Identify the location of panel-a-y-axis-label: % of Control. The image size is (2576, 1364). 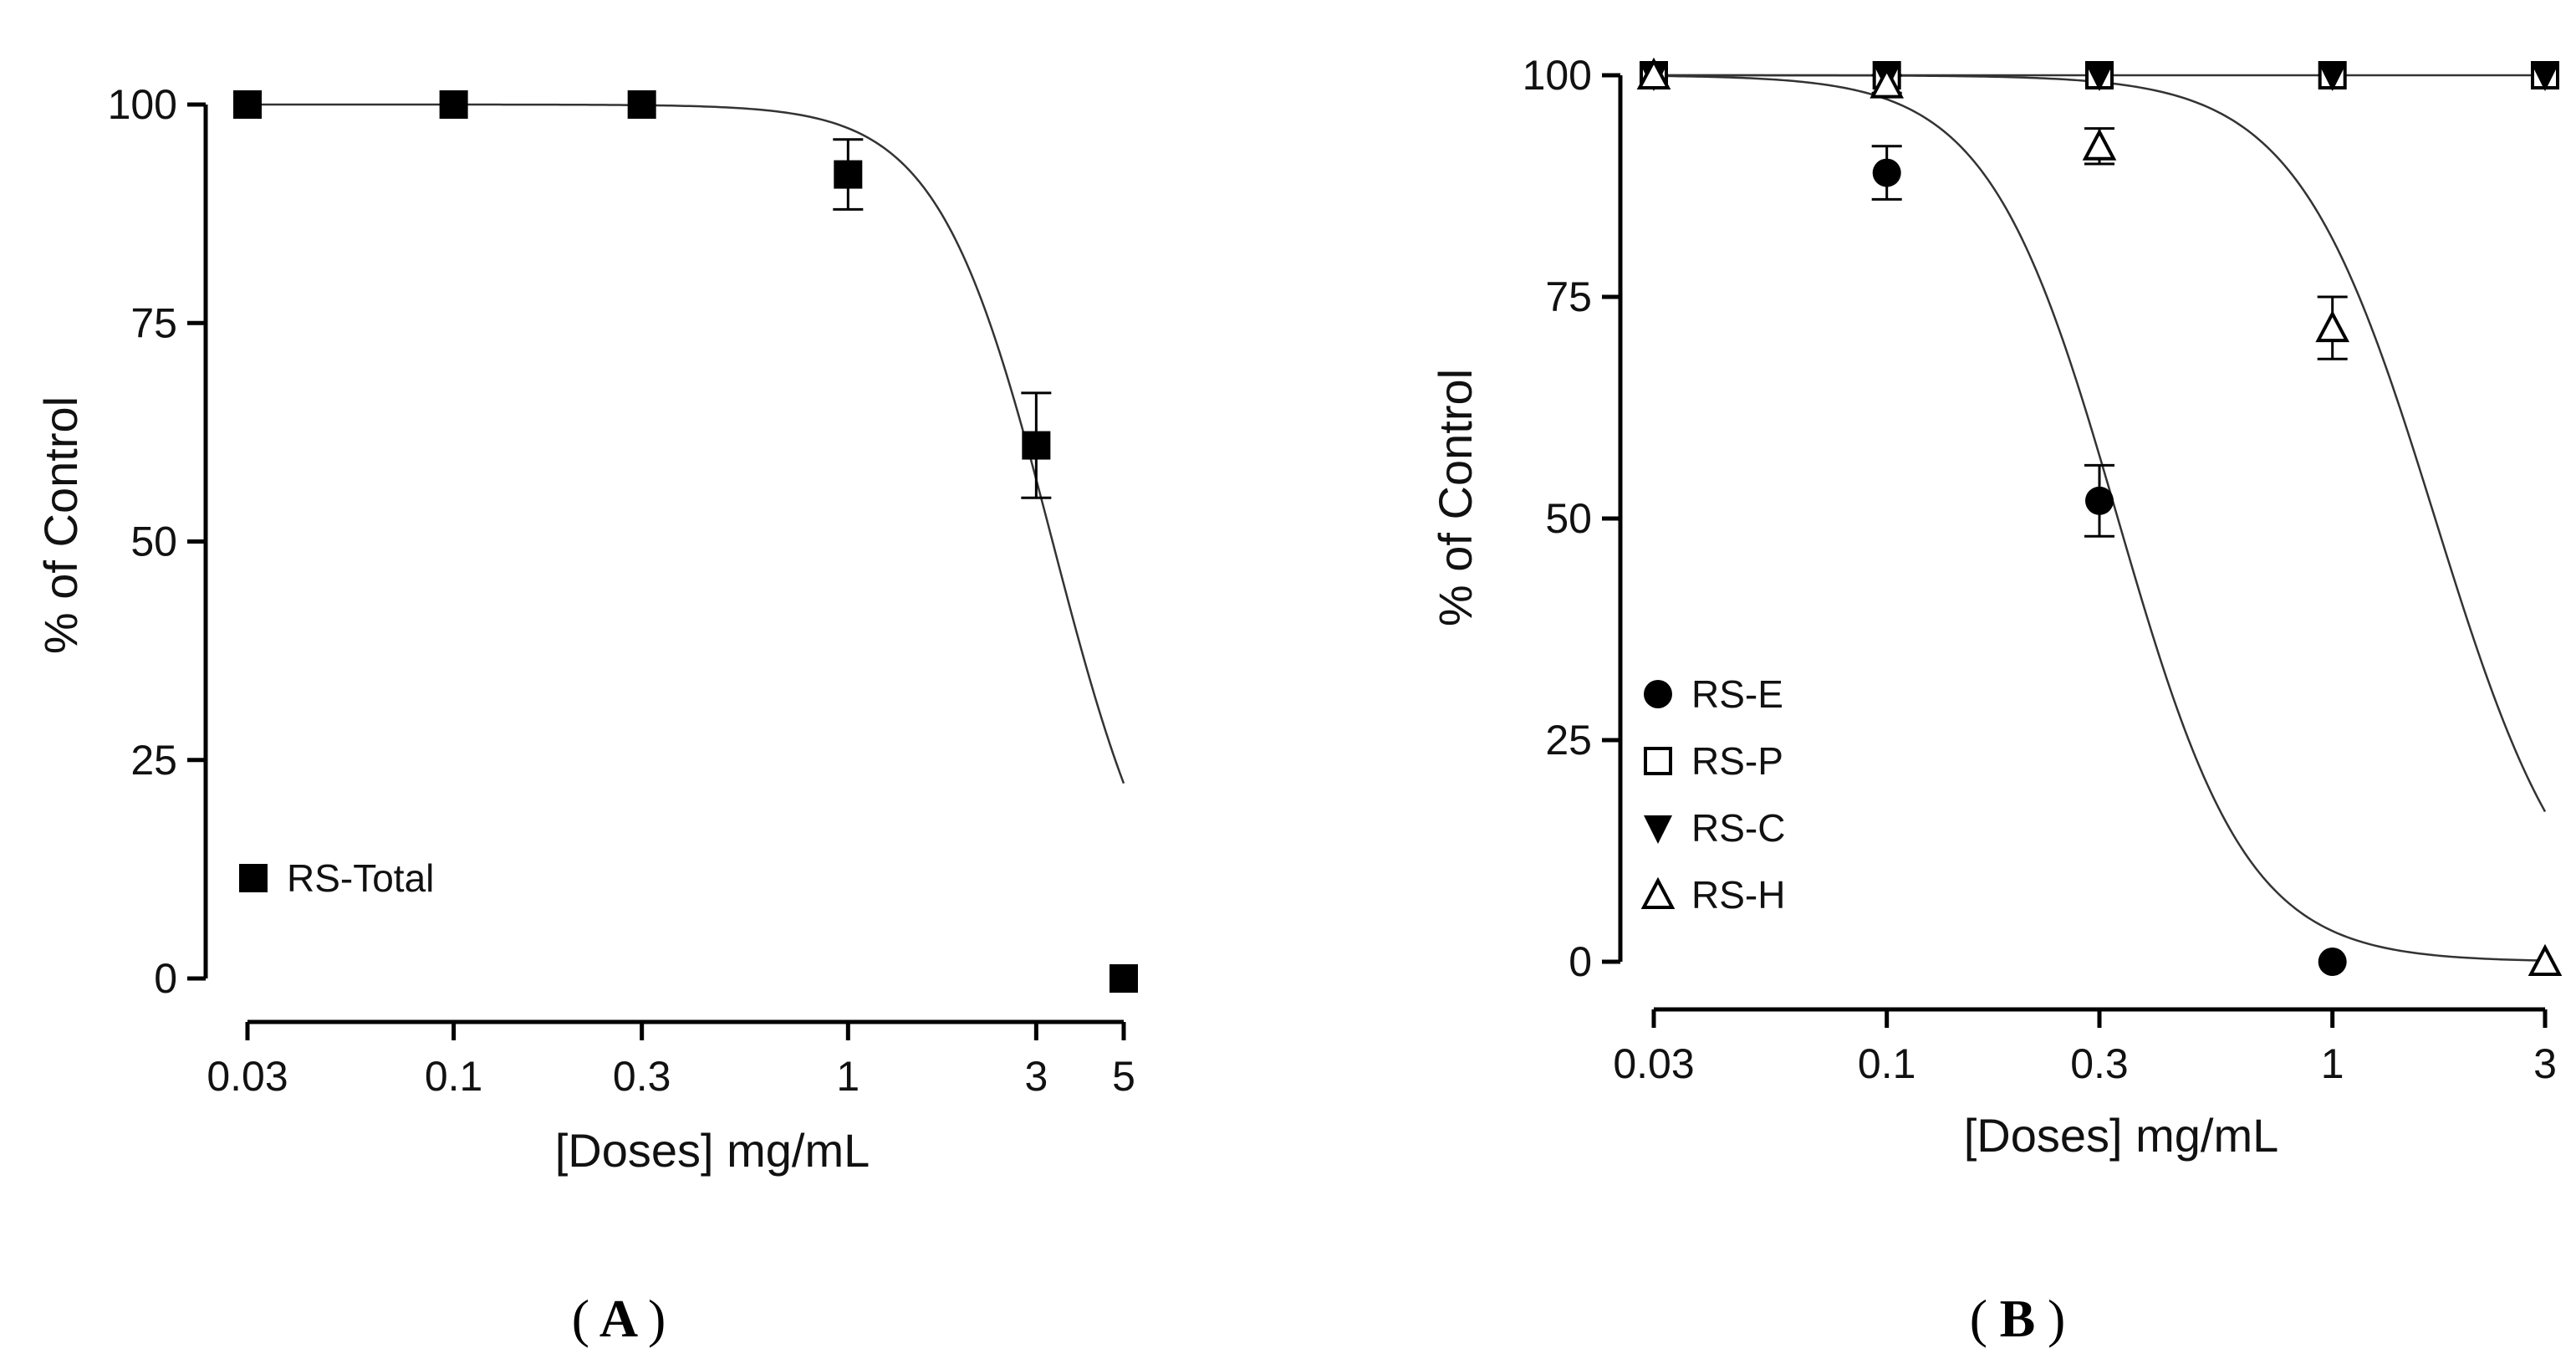
(60, 525).